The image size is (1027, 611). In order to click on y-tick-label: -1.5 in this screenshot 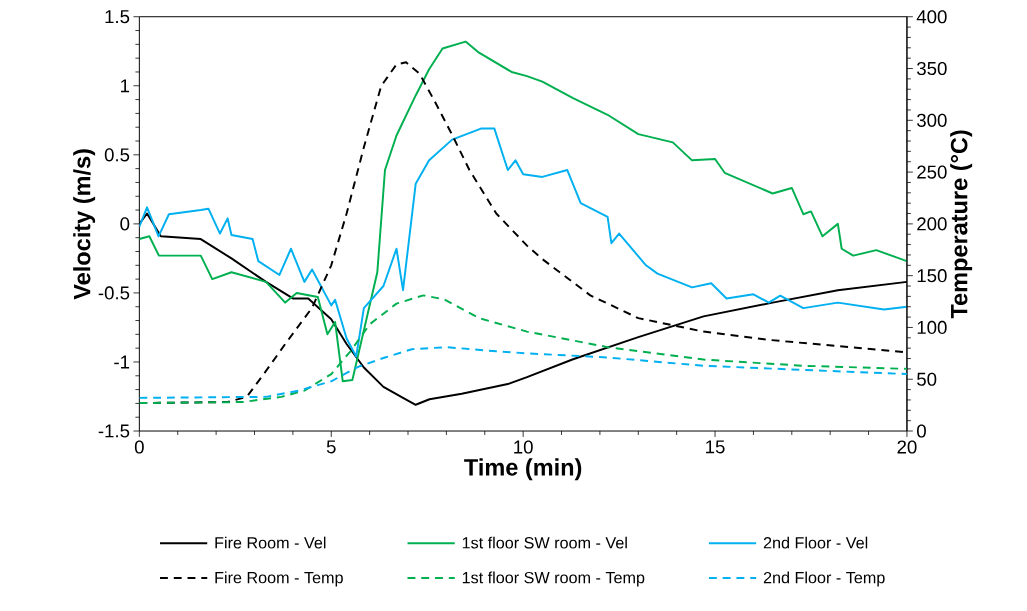, I will do `click(114, 431)`.